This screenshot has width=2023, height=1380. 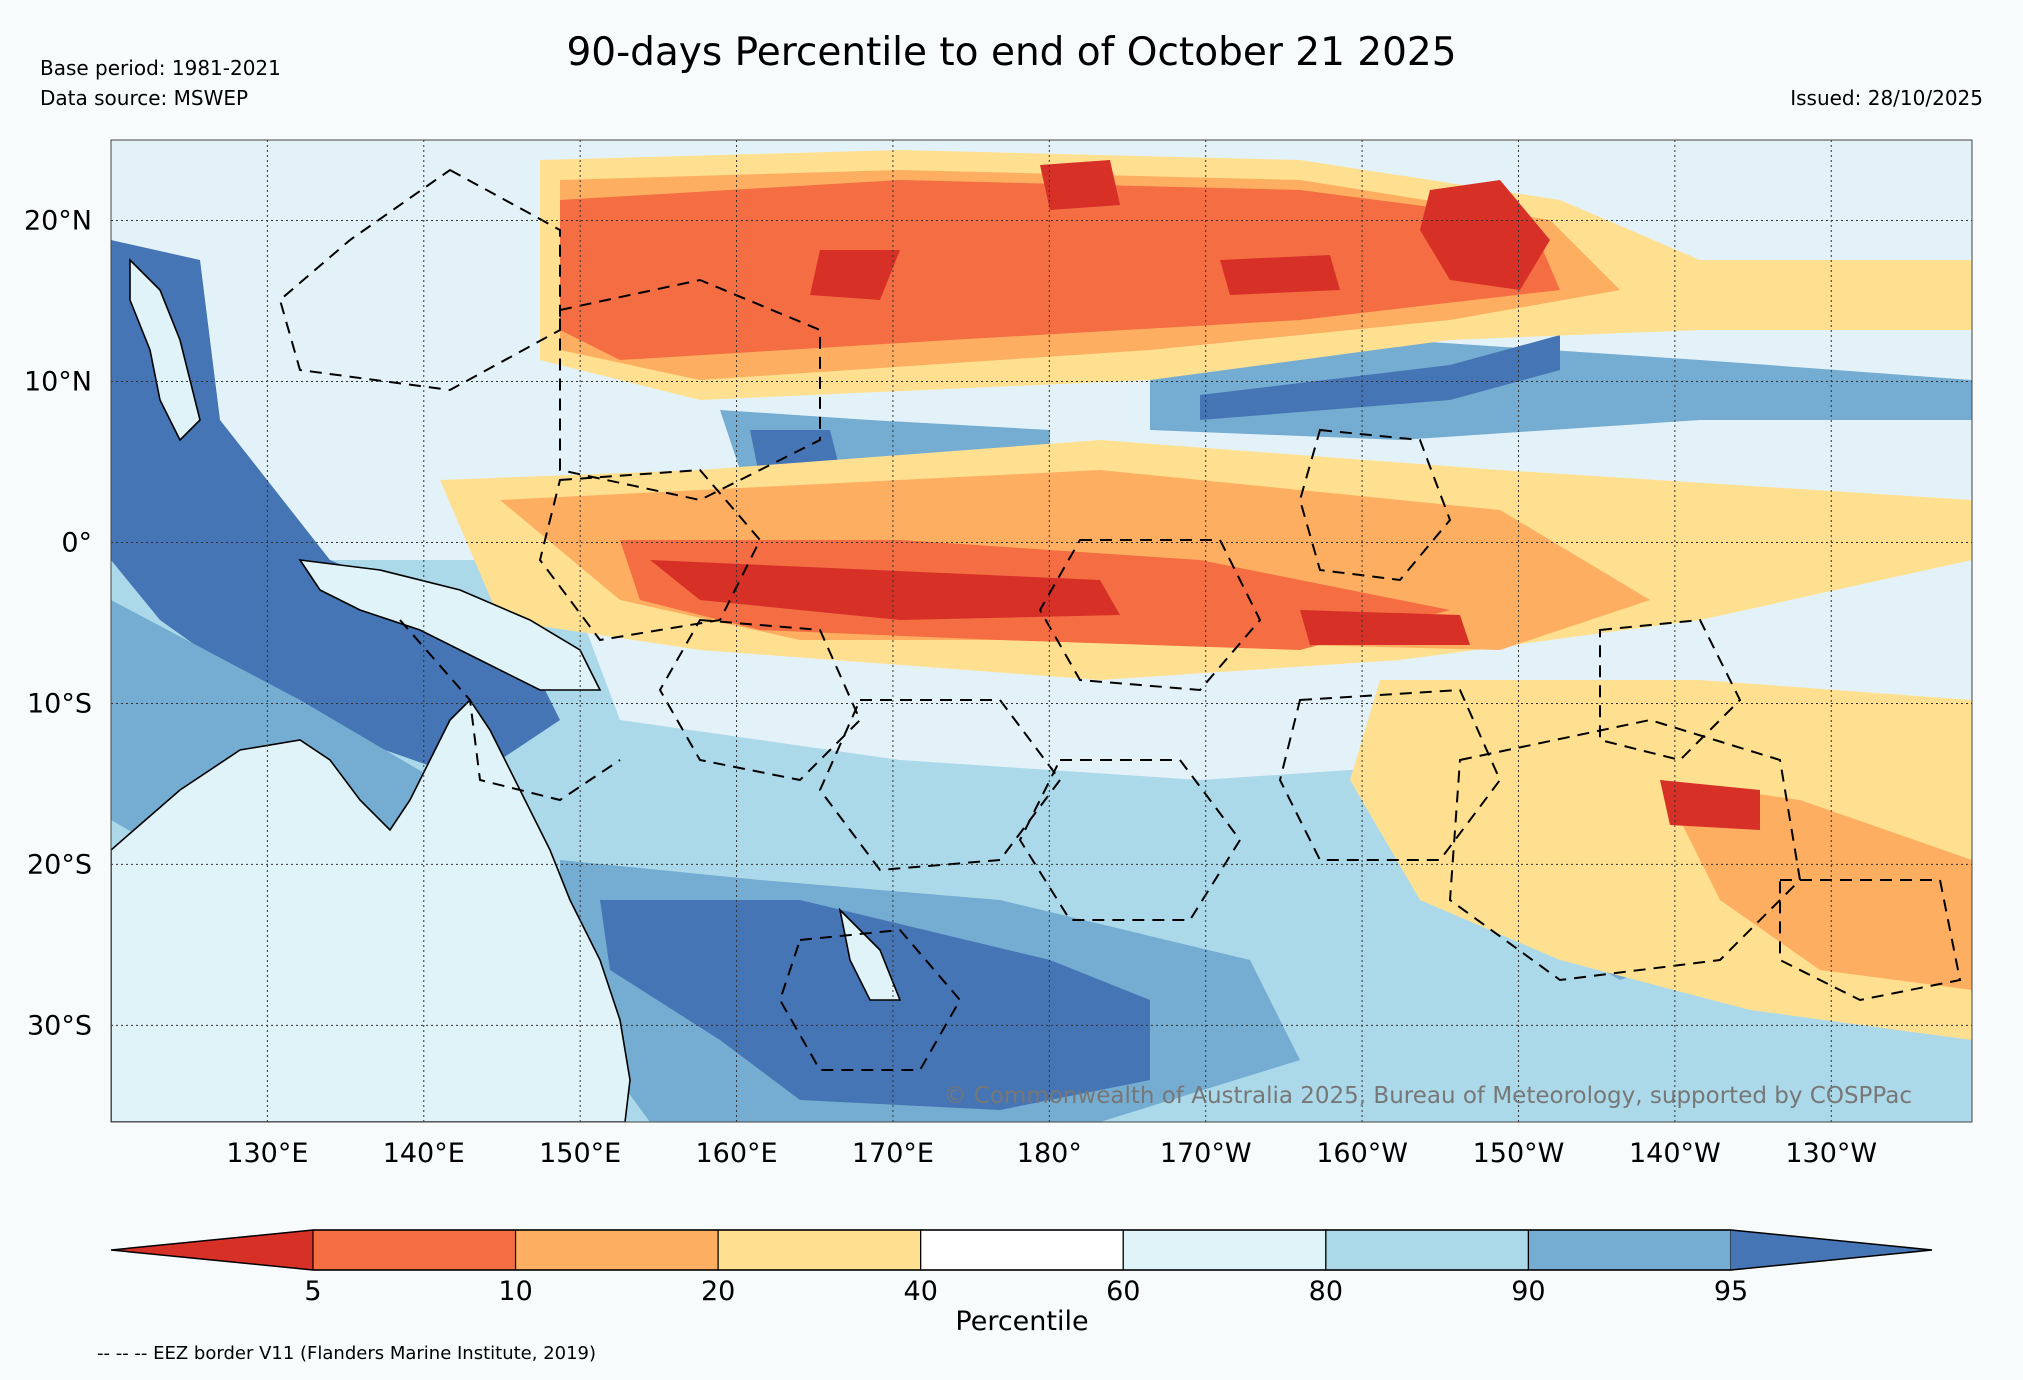 I want to click on field-above-90-nbelt, so click(x=1561, y=390).